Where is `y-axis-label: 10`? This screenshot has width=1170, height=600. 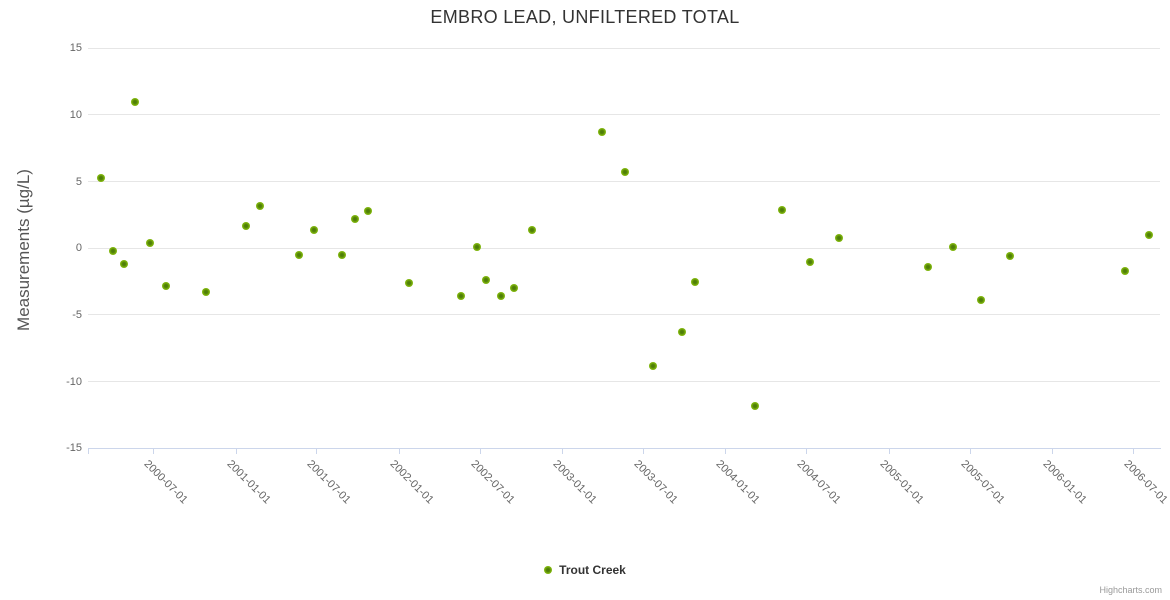
y-axis-label: 10 is located at coordinates (75, 114).